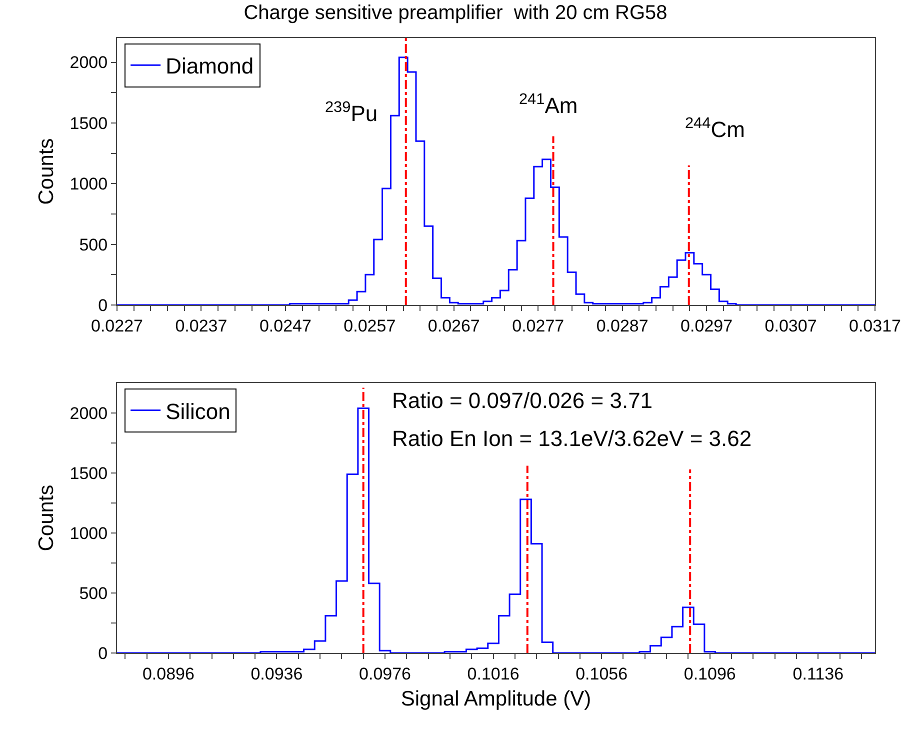  I want to click on x-tick-label: 0.1096, so click(710, 674).